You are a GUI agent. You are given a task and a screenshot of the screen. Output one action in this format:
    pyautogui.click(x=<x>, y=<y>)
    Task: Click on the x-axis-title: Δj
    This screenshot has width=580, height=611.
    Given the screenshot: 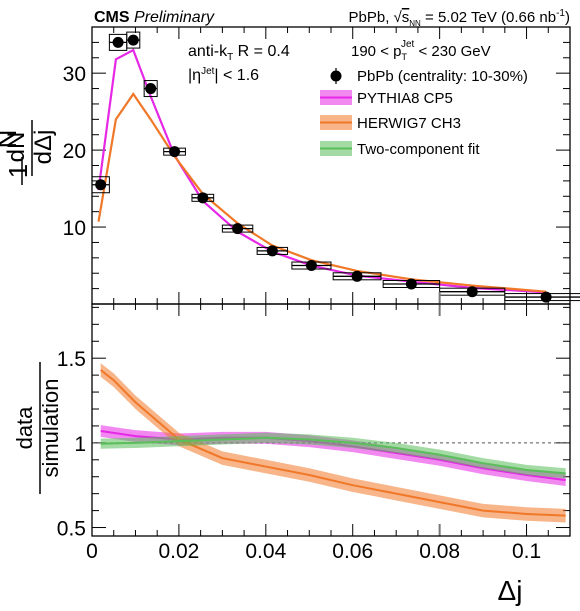 What is the action you would take?
    pyautogui.click(x=510, y=590)
    